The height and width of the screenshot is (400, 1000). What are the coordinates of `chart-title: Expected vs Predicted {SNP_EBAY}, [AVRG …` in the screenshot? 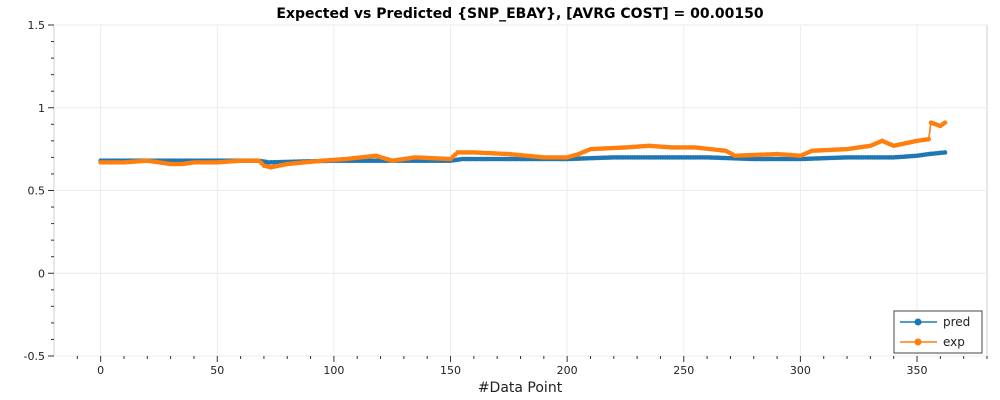 It's located at (519, 14).